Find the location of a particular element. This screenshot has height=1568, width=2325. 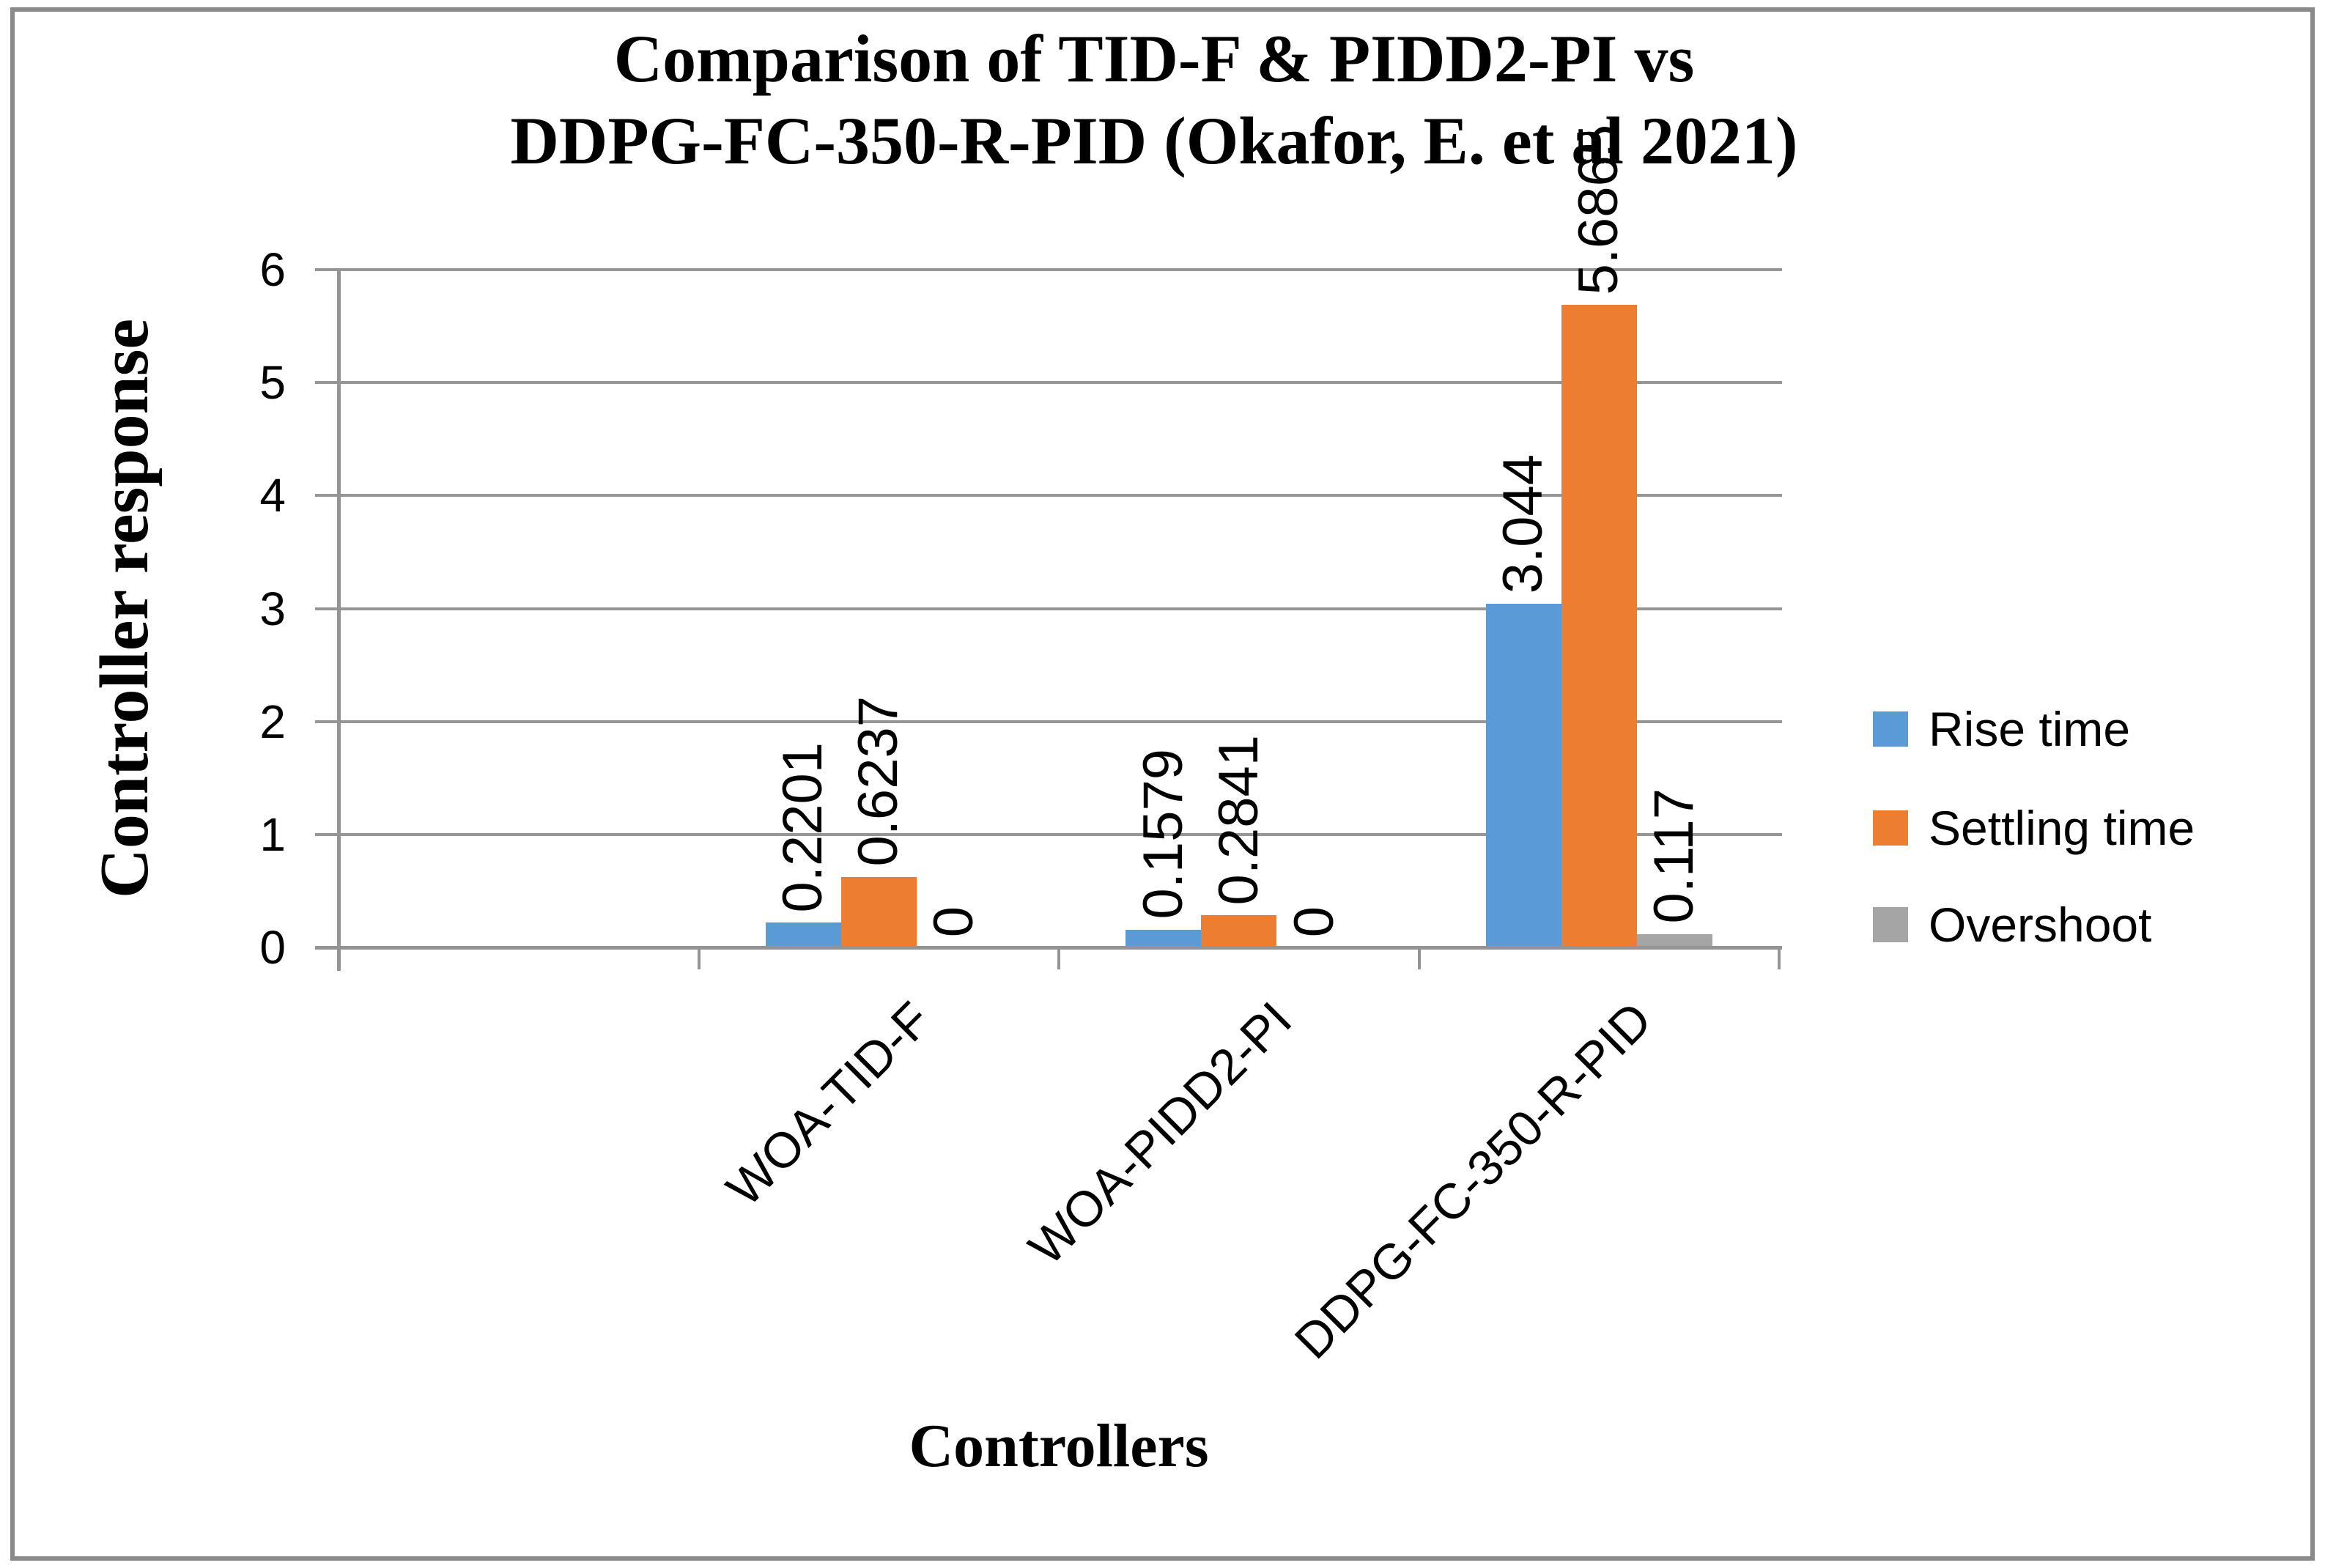

data-label: 0.1579 is located at coordinates (1162, 835).